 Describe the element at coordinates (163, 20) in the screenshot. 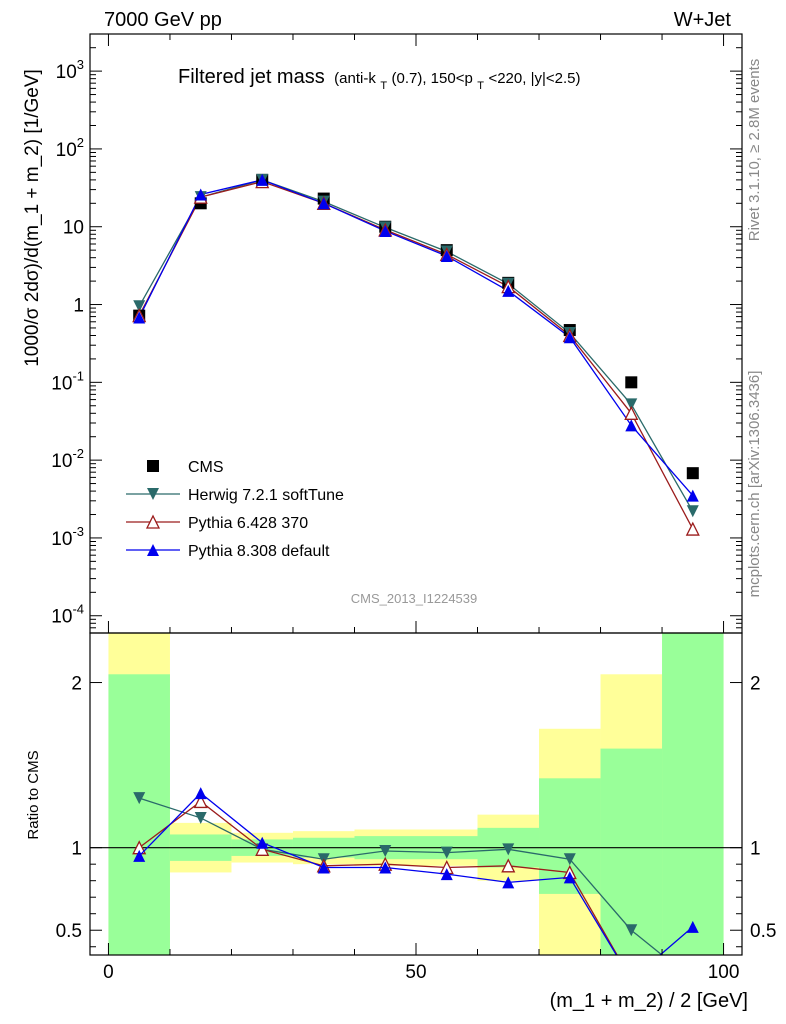

I see `energy-label: 7000 GeV pp` at that location.